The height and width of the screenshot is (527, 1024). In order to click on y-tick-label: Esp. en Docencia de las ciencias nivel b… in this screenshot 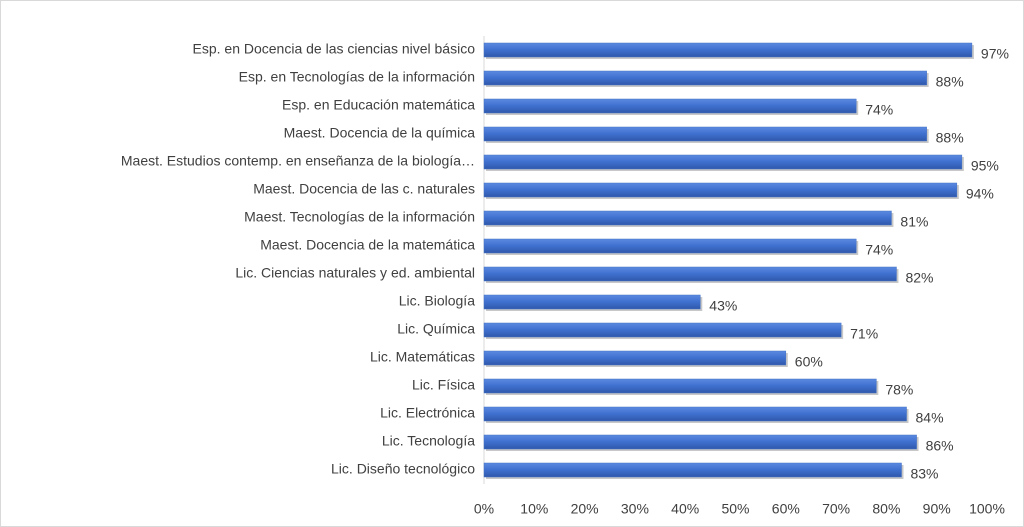, I will do `click(334, 49)`.